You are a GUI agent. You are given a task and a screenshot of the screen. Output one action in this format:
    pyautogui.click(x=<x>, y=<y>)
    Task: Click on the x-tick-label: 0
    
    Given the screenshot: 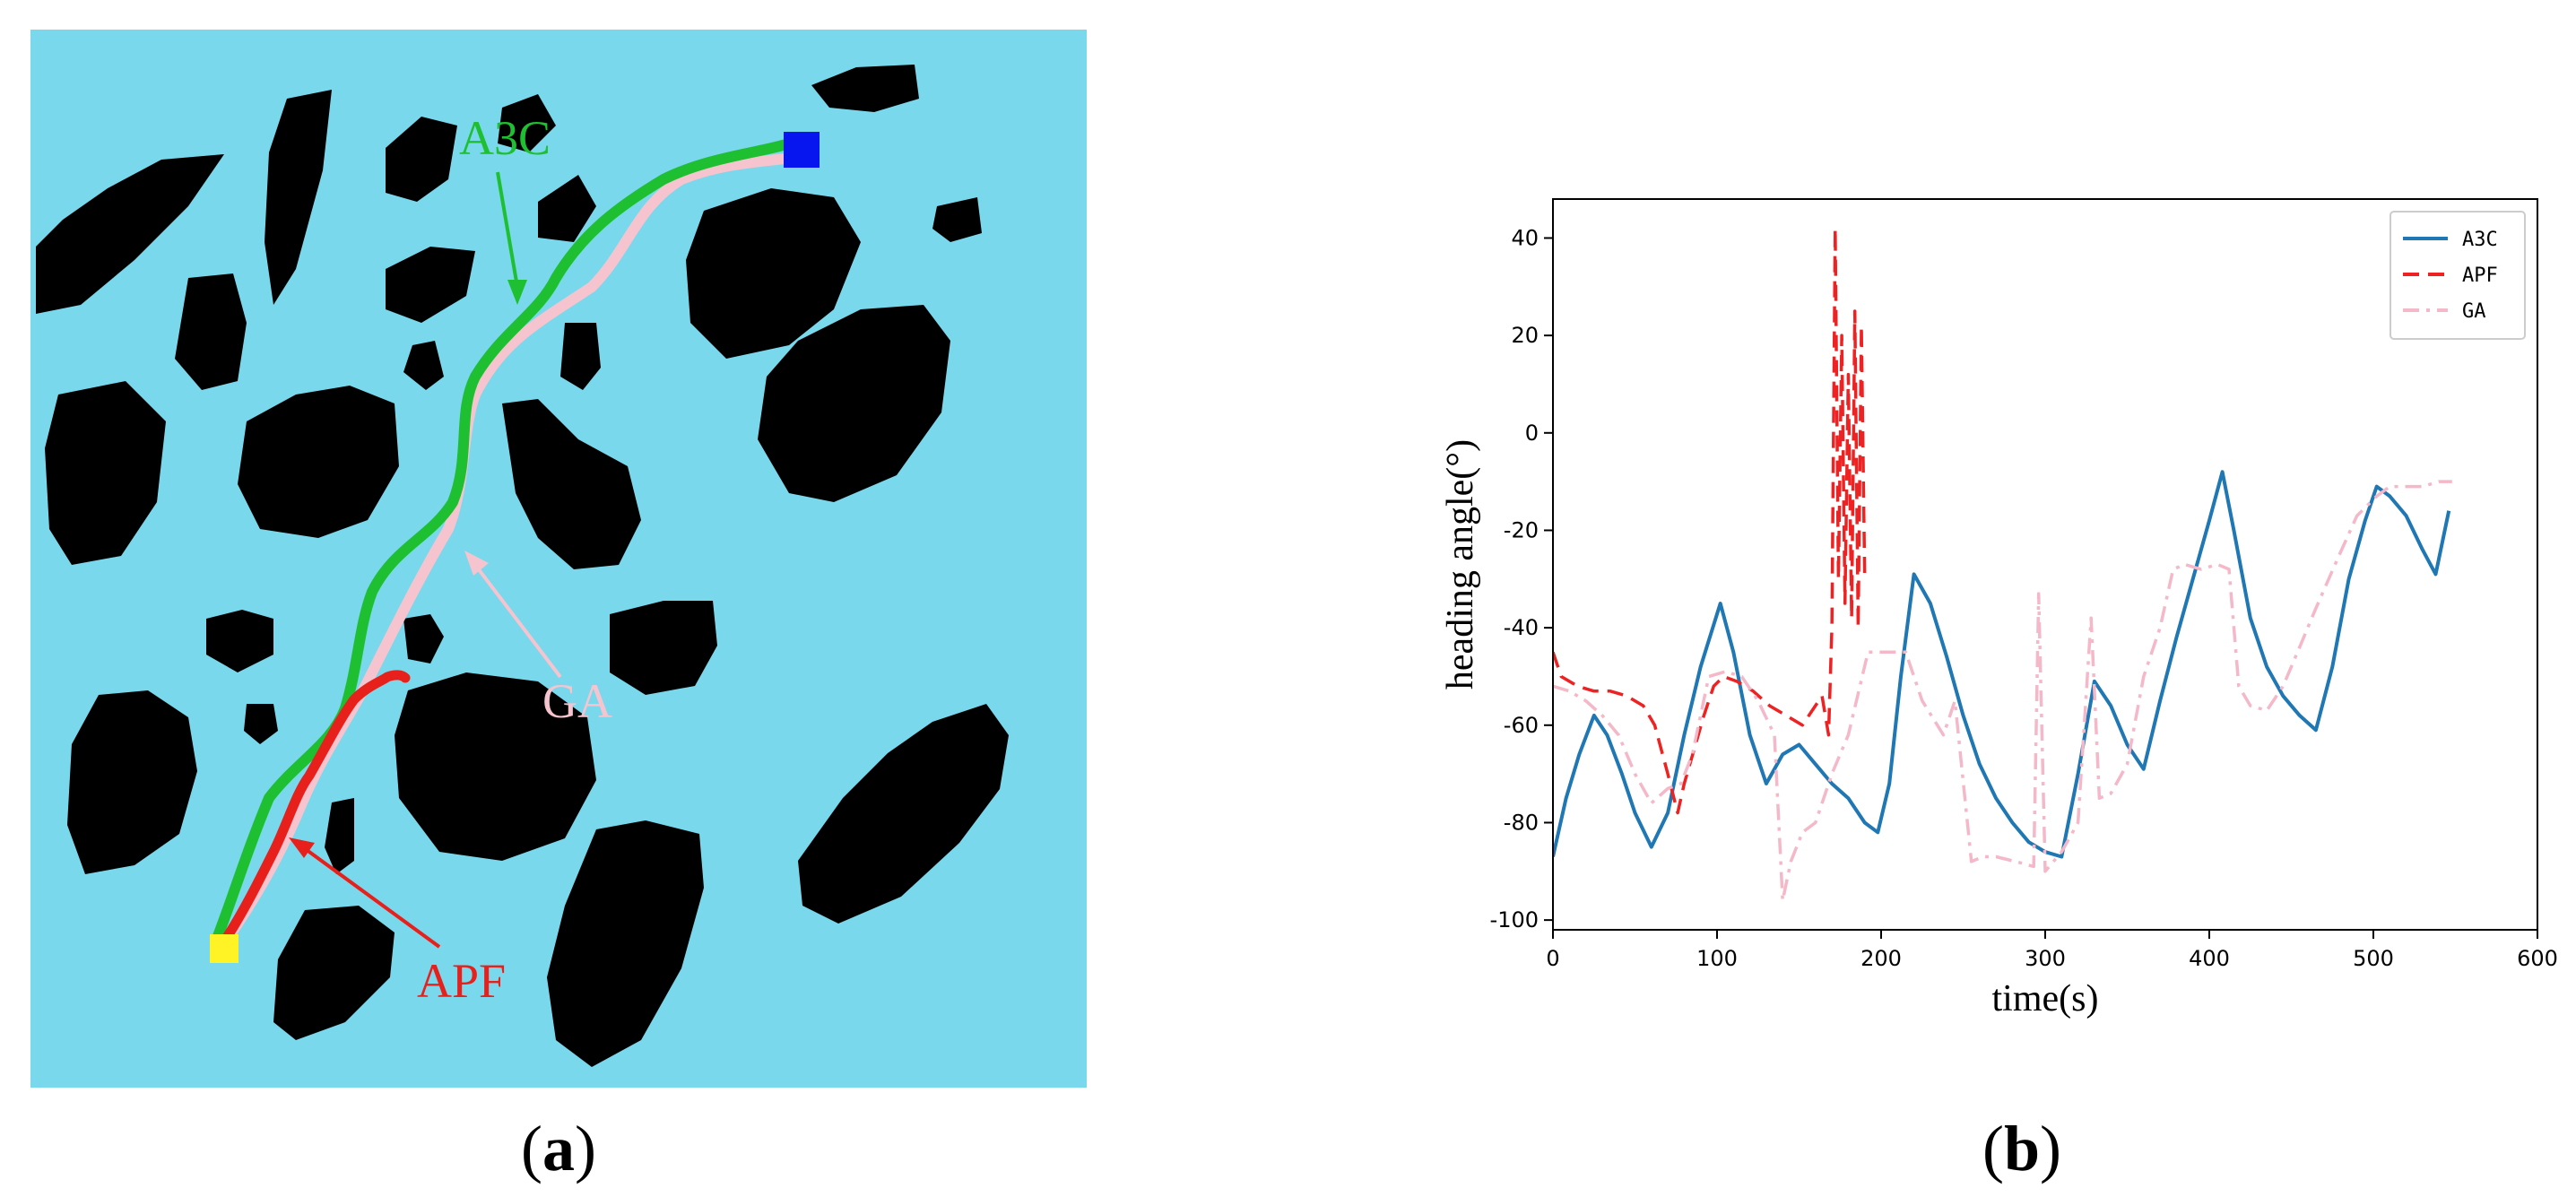 What is the action you would take?
    pyautogui.click(x=1552, y=959)
    